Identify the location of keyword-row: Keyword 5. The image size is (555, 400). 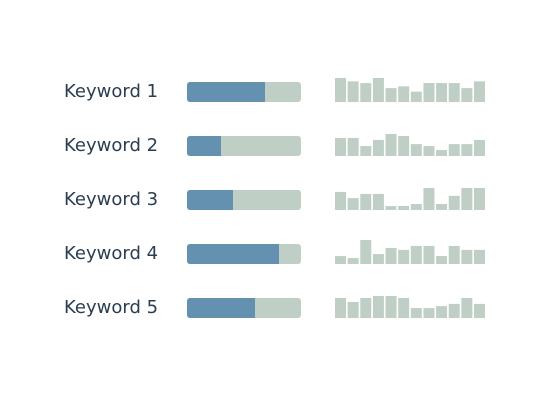
(277, 308).